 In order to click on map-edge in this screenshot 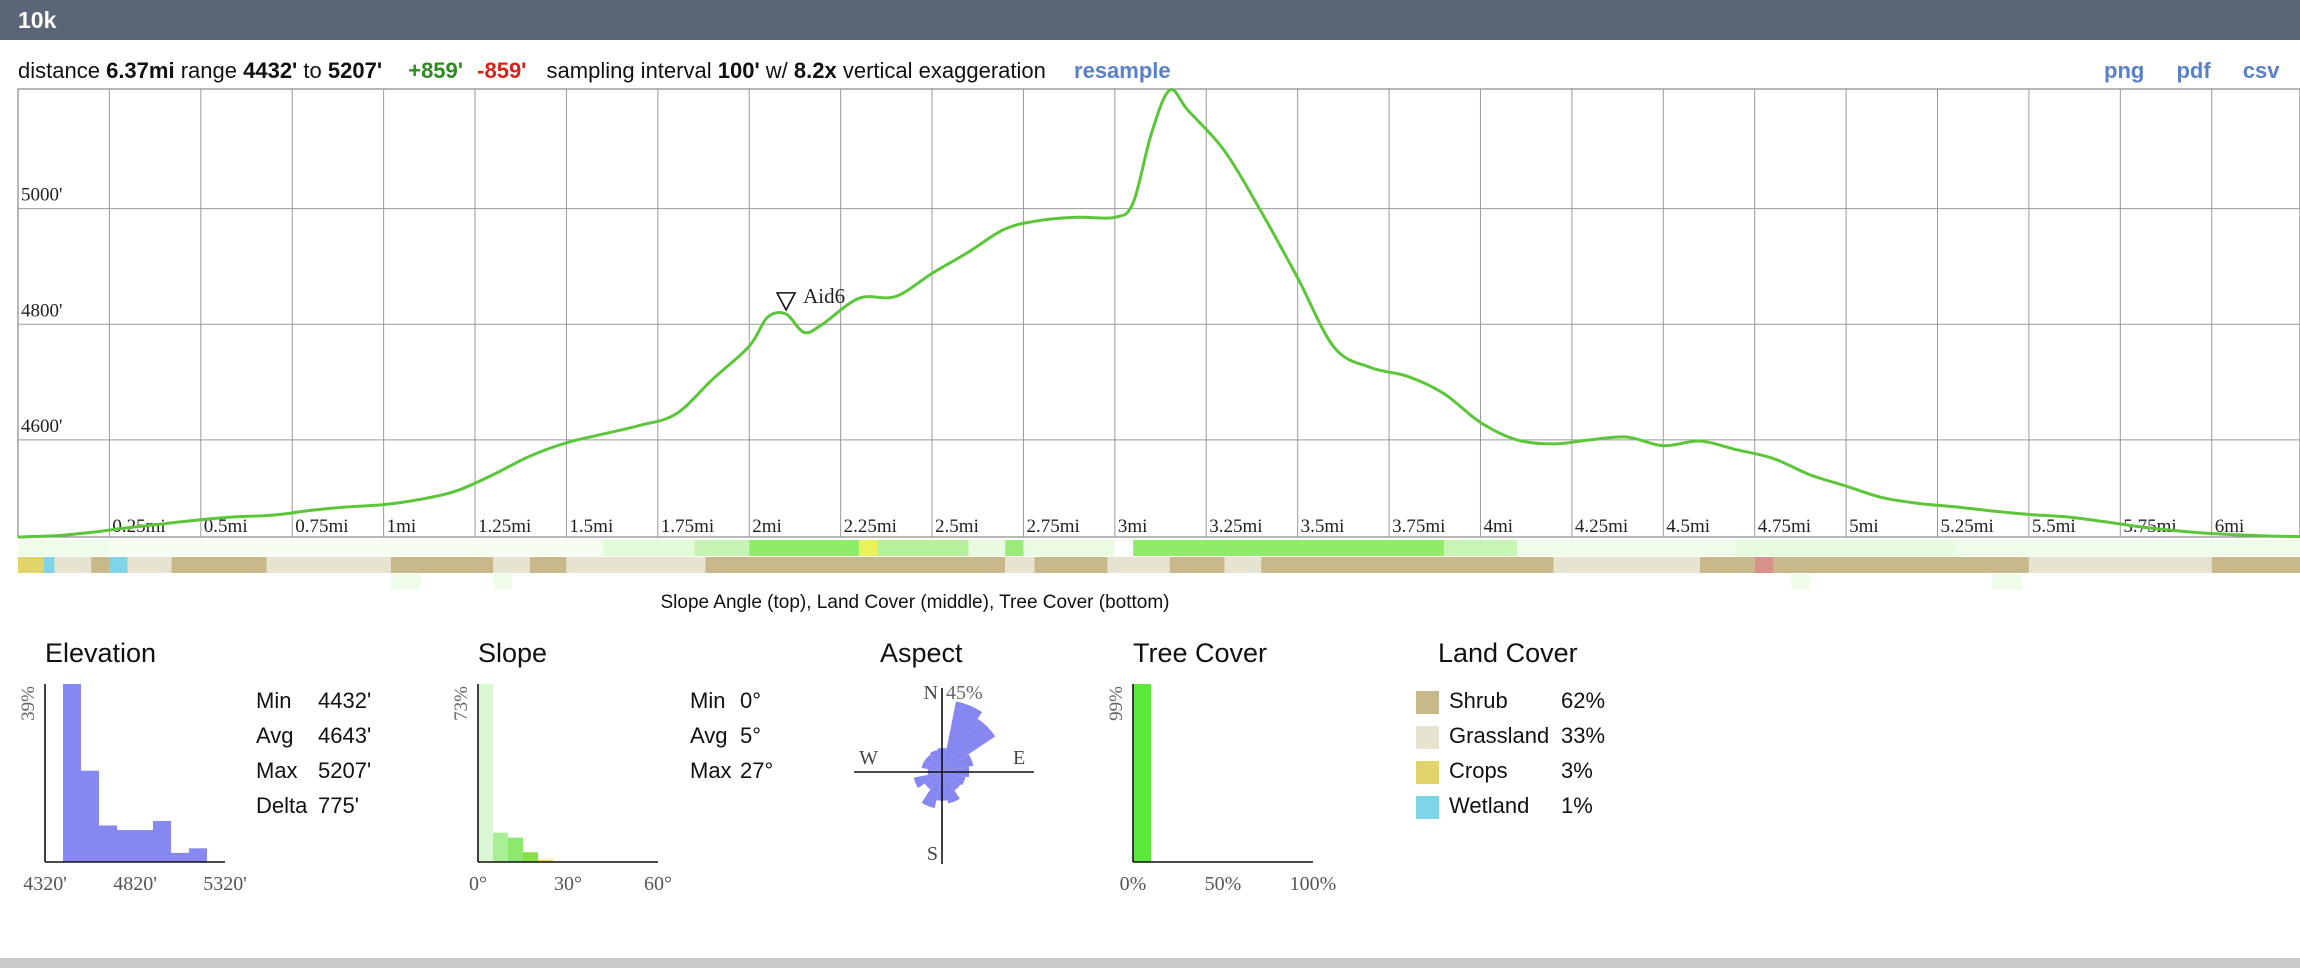, I will do `click(1150, 963)`.